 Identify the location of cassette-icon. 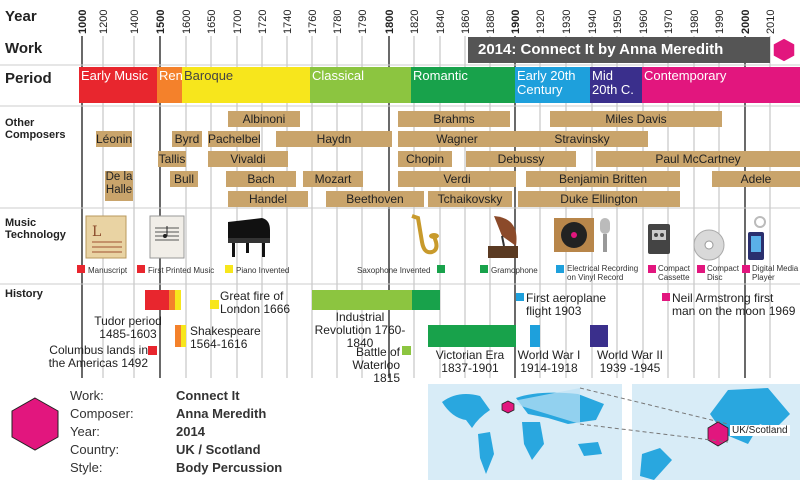
(659, 239).